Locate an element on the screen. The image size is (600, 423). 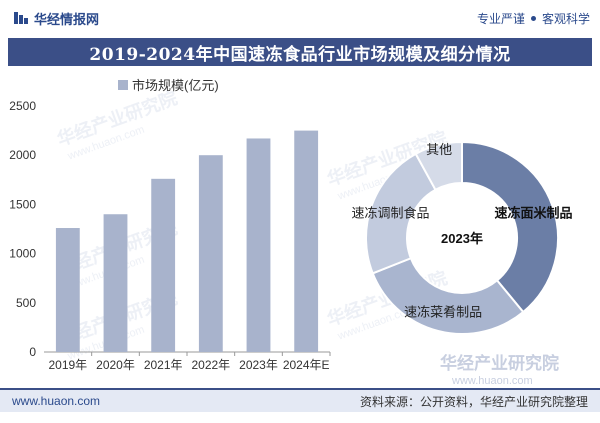
top-bar: 华经情报网 专业严谨 客观科学 is located at coordinates (300, 18).